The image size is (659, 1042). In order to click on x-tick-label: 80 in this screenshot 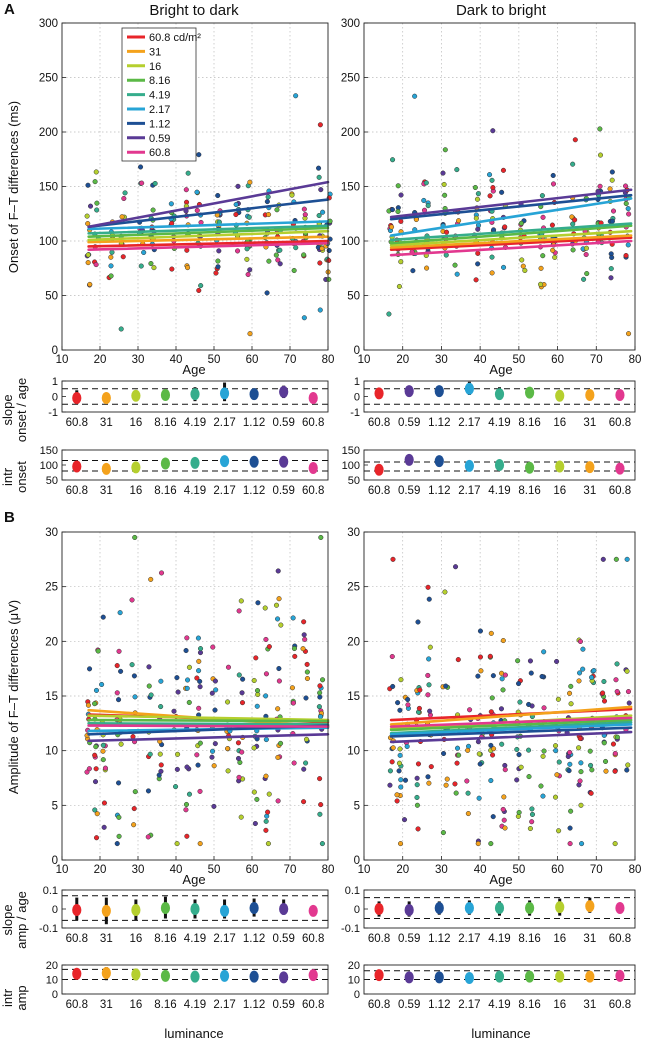, I will do `click(635, 360)`.